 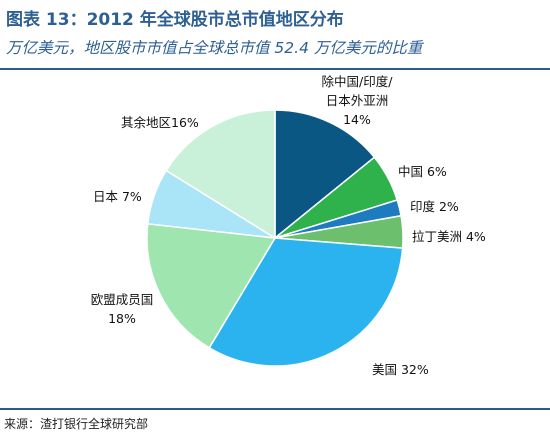 What do you see at coordinates (122, 309) in the screenshot?
I see `slice-label-5: 欧盟成员国 18%` at bounding box center [122, 309].